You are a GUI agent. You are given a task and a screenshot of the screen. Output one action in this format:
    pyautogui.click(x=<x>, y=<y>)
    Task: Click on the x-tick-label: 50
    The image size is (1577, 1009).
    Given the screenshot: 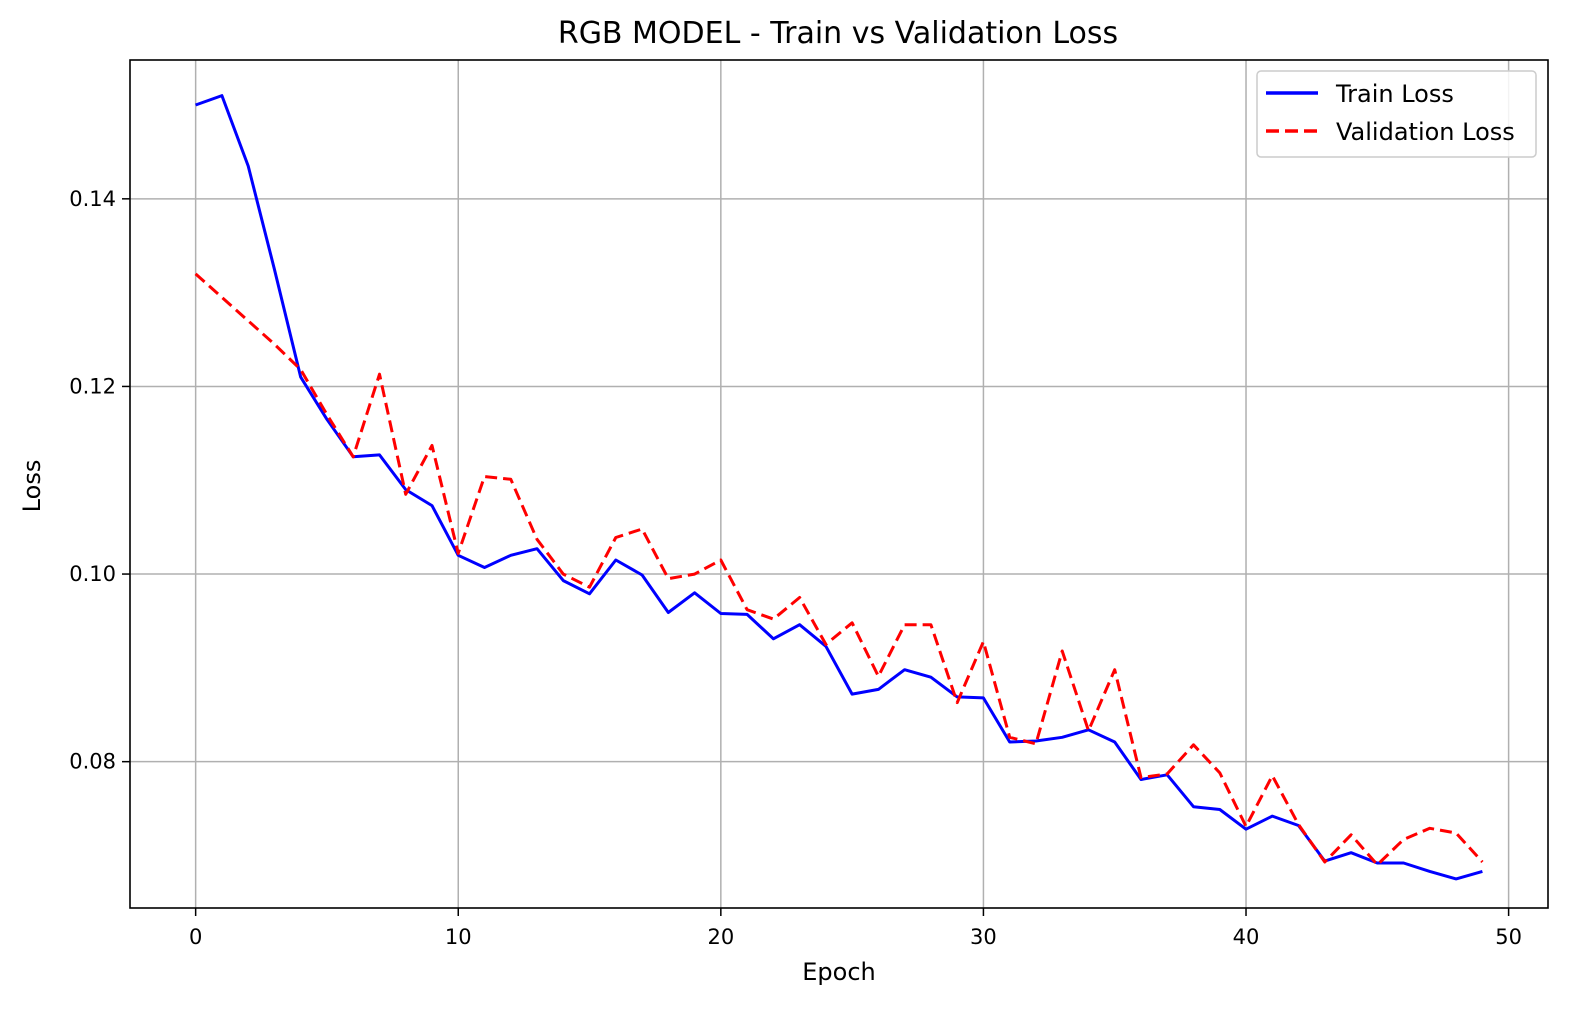 What is the action you would take?
    pyautogui.click(x=1508, y=937)
    